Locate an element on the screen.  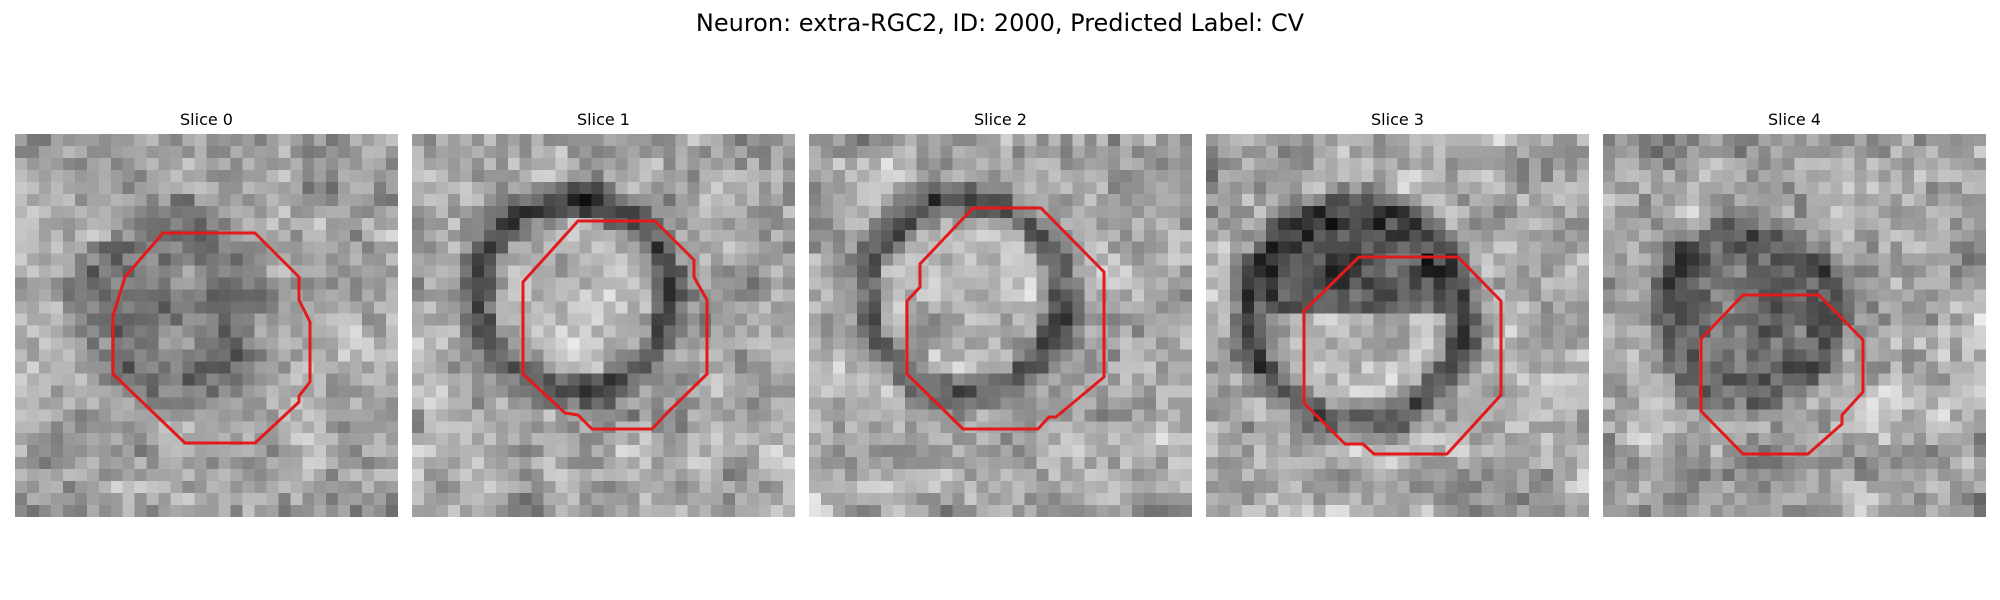
slice-panel-1: Slice 1 is located at coordinates (603, 312).